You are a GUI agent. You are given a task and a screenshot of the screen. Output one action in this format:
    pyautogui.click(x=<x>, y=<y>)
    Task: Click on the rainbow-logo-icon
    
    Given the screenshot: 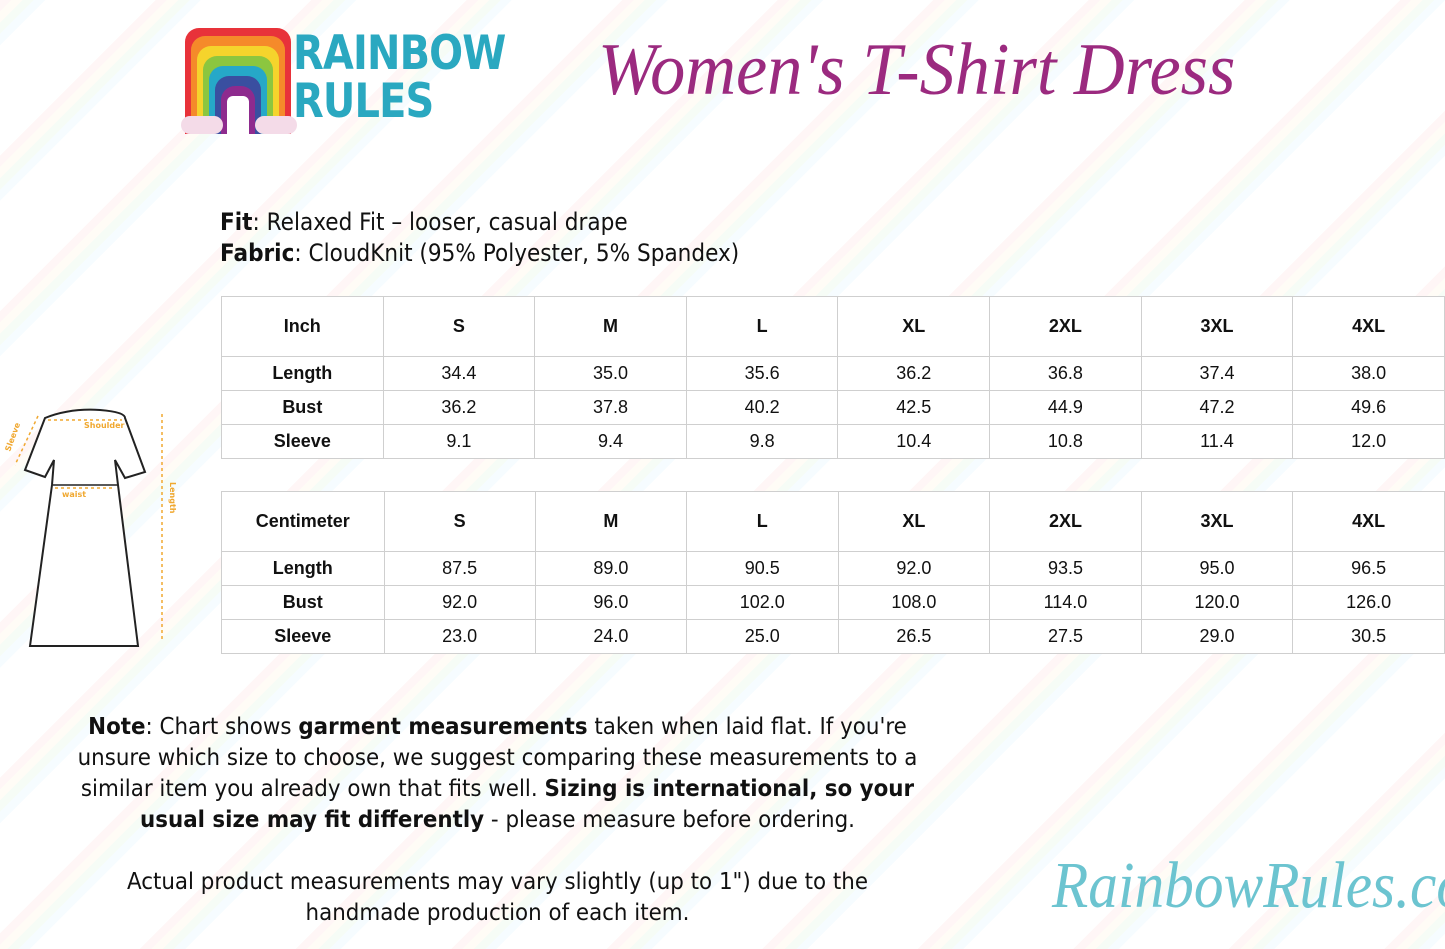 What is the action you would take?
    pyautogui.click(x=239, y=81)
    